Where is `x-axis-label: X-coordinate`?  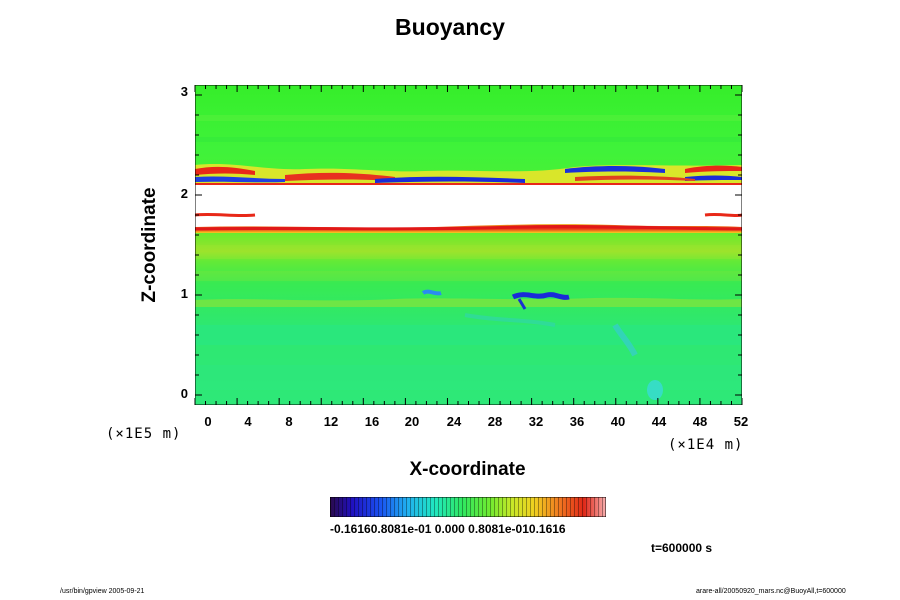 x-axis-label: X-coordinate is located at coordinates (467, 469).